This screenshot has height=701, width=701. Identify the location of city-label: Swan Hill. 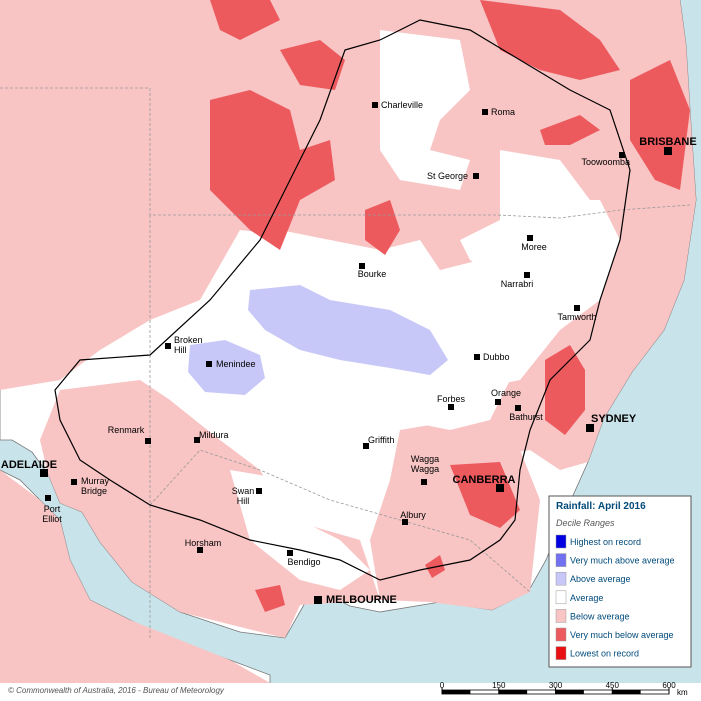
(243, 496).